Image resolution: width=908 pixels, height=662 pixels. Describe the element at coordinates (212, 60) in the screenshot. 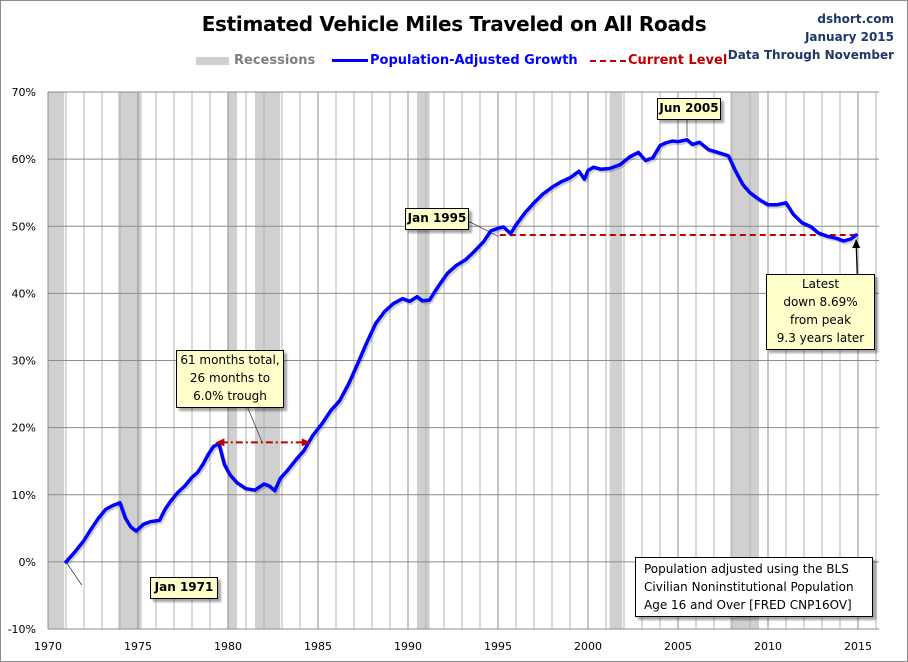

I see `recession-swatch-icon` at that location.